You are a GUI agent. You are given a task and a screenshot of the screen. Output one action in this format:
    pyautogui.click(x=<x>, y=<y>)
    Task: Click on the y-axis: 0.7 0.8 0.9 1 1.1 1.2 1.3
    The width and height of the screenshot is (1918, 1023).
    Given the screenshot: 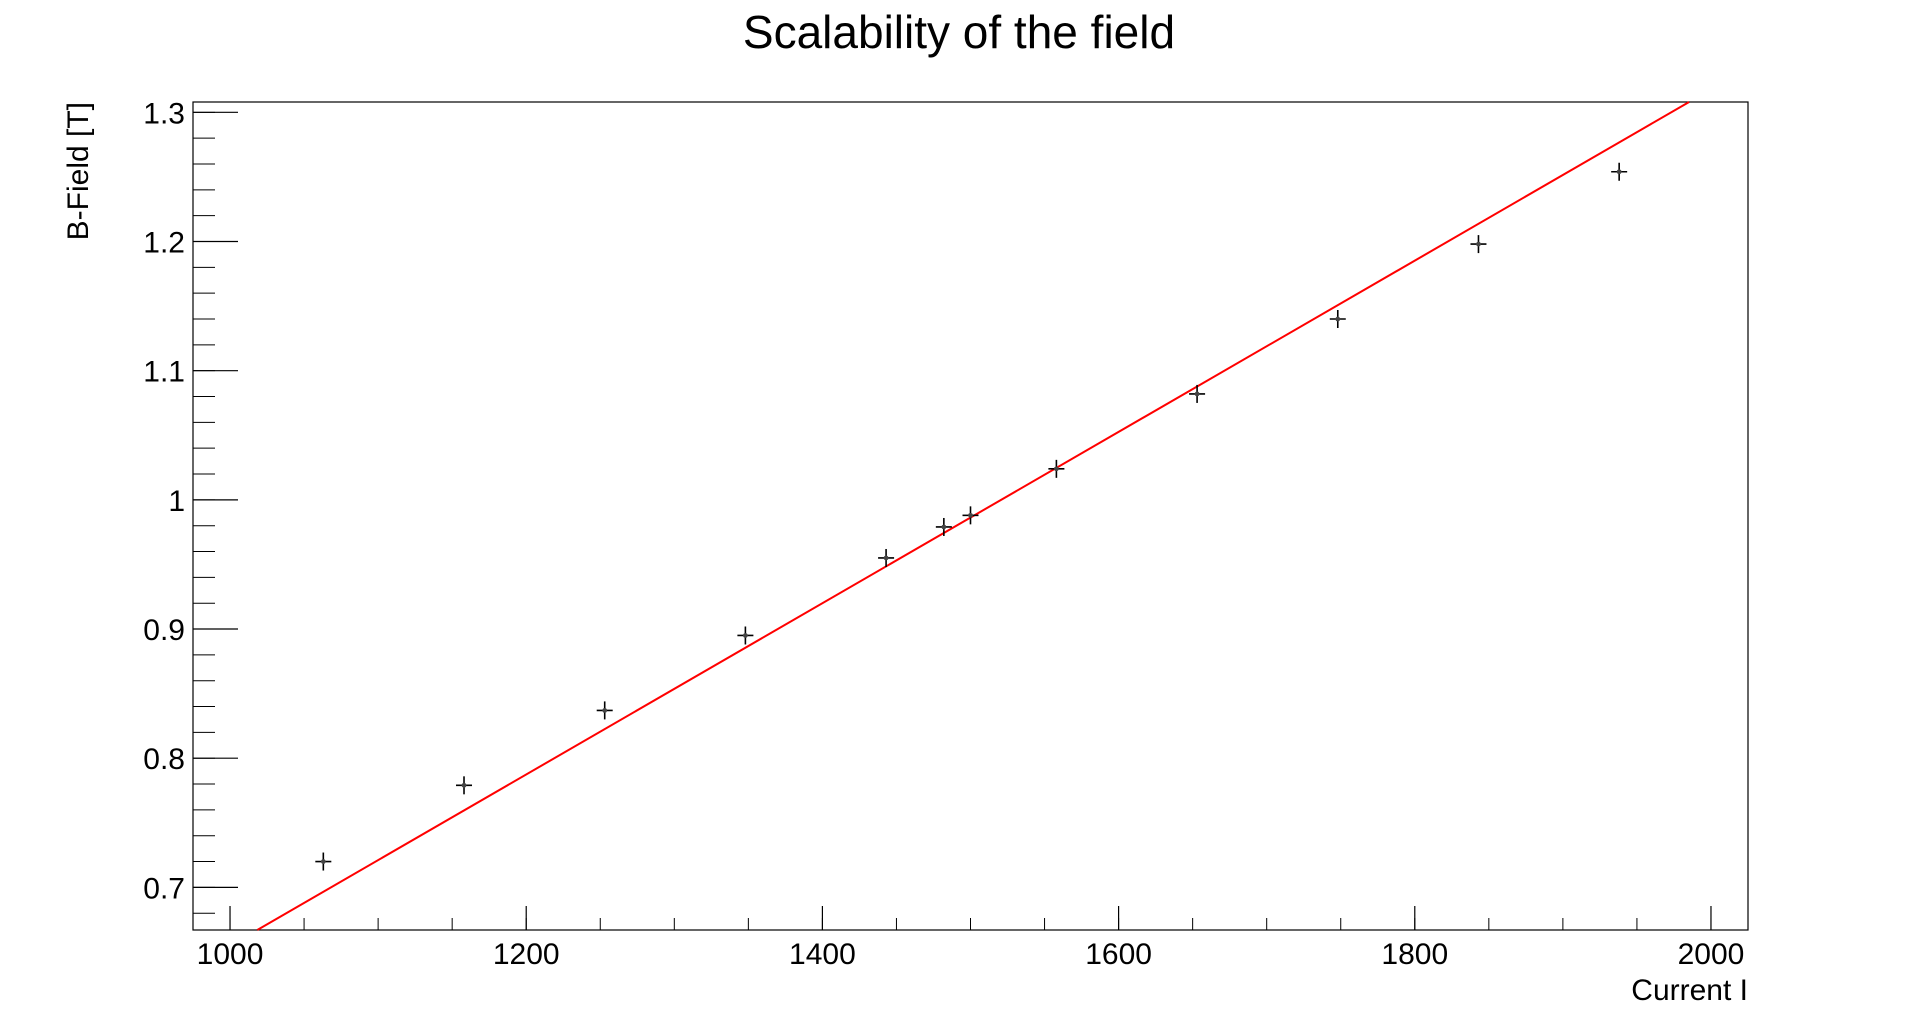 What is the action you would take?
    pyautogui.click(x=190, y=505)
    